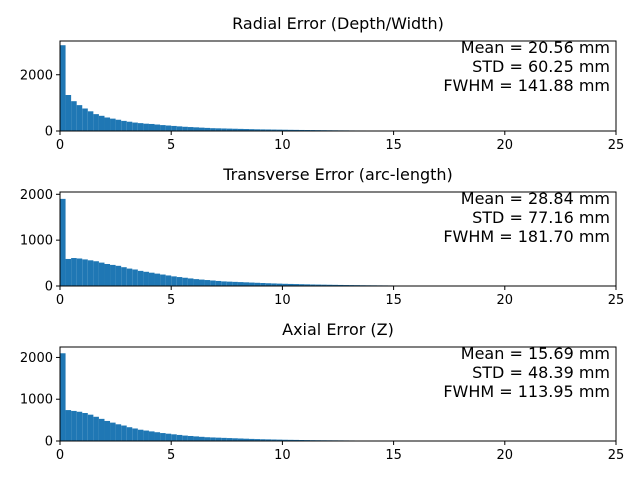 This screenshot has width=640, height=480. What do you see at coordinates (541, 372) in the screenshot?
I see `stats-annotation: STD = 48.39 mm` at bounding box center [541, 372].